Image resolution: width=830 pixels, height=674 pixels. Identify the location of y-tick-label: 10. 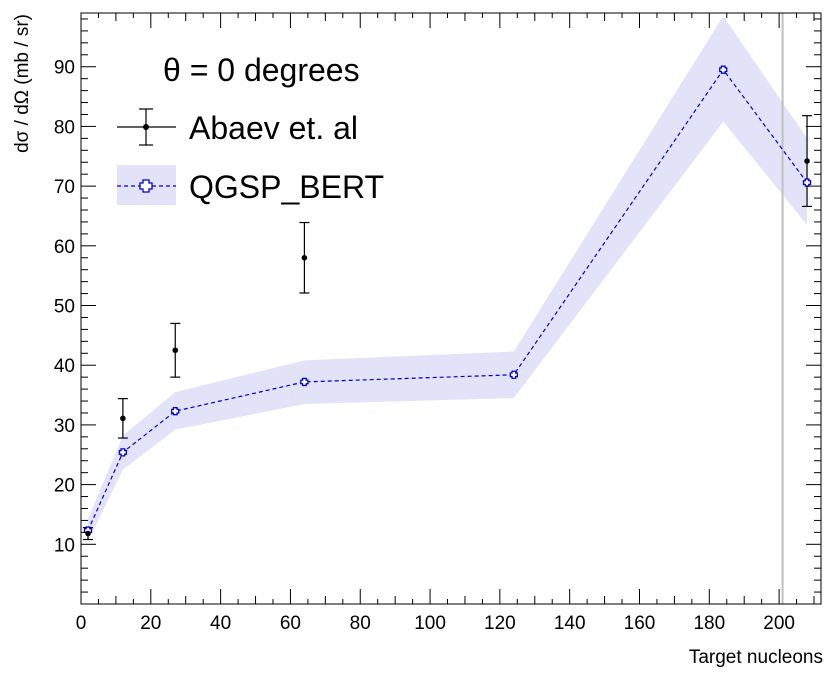
(64, 545).